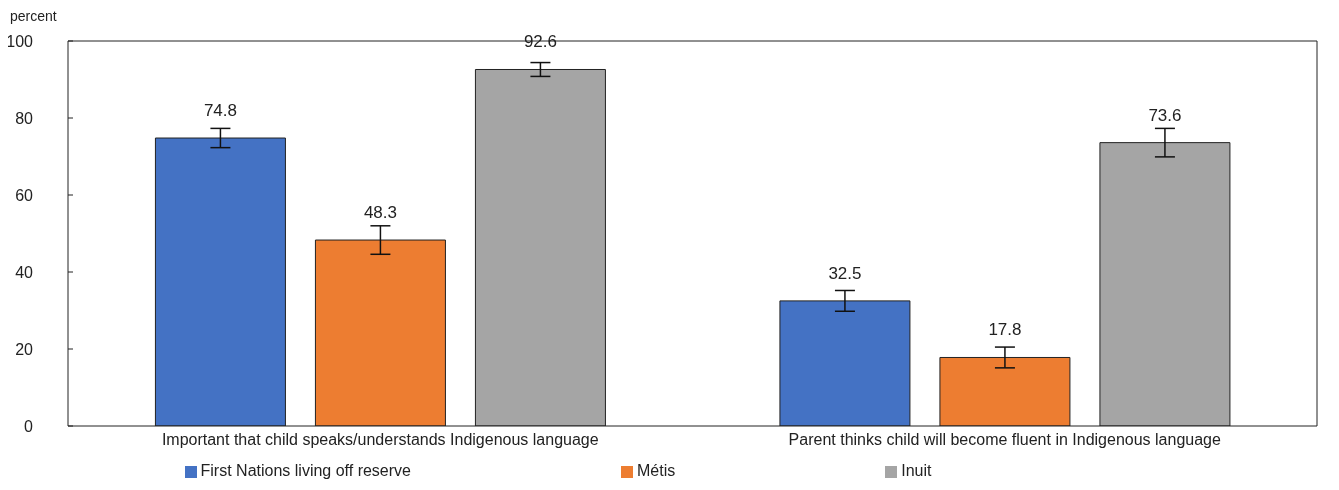 The height and width of the screenshot is (490, 1339). I want to click on data-label: 48.3, so click(380, 213).